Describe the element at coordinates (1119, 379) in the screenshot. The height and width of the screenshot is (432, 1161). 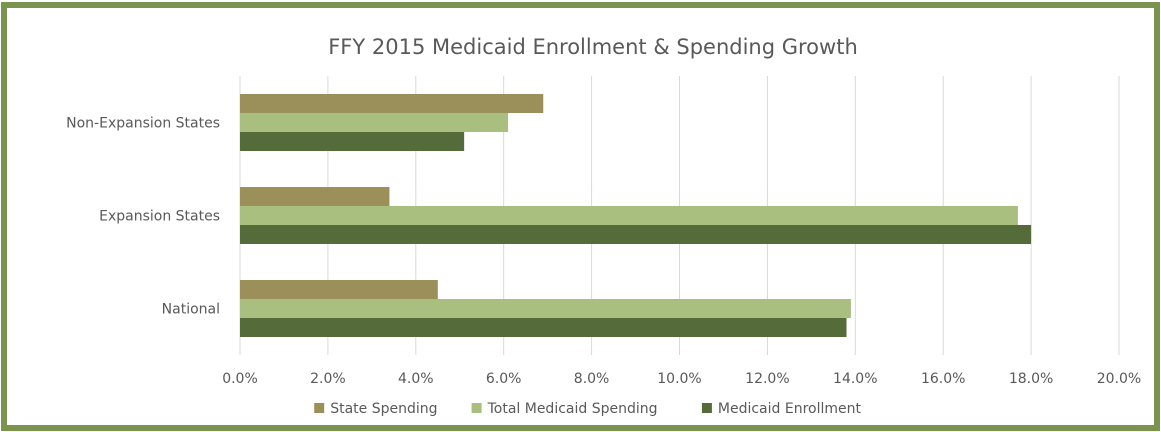
I see `x-tick-label: 20.0%` at that location.